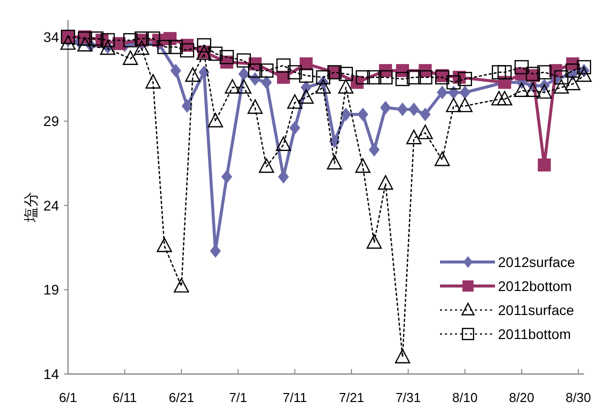 The width and height of the screenshot is (606, 414). Describe the element at coordinates (51, 374) in the screenshot. I see `y-tick-label: 14` at that location.